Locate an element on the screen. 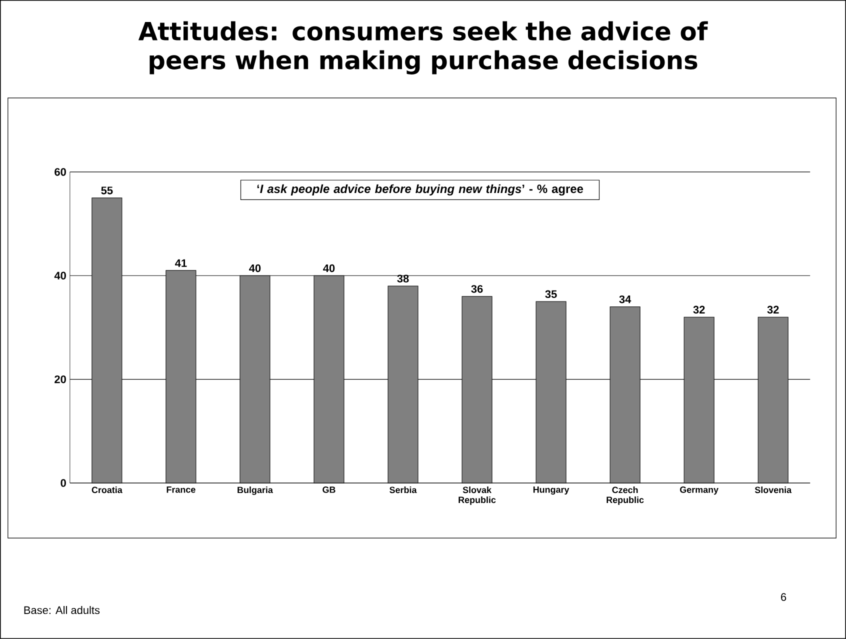 The width and height of the screenshot is (846, 639). x-tick-label: Czech Republic is located at coordinates (625, 495).